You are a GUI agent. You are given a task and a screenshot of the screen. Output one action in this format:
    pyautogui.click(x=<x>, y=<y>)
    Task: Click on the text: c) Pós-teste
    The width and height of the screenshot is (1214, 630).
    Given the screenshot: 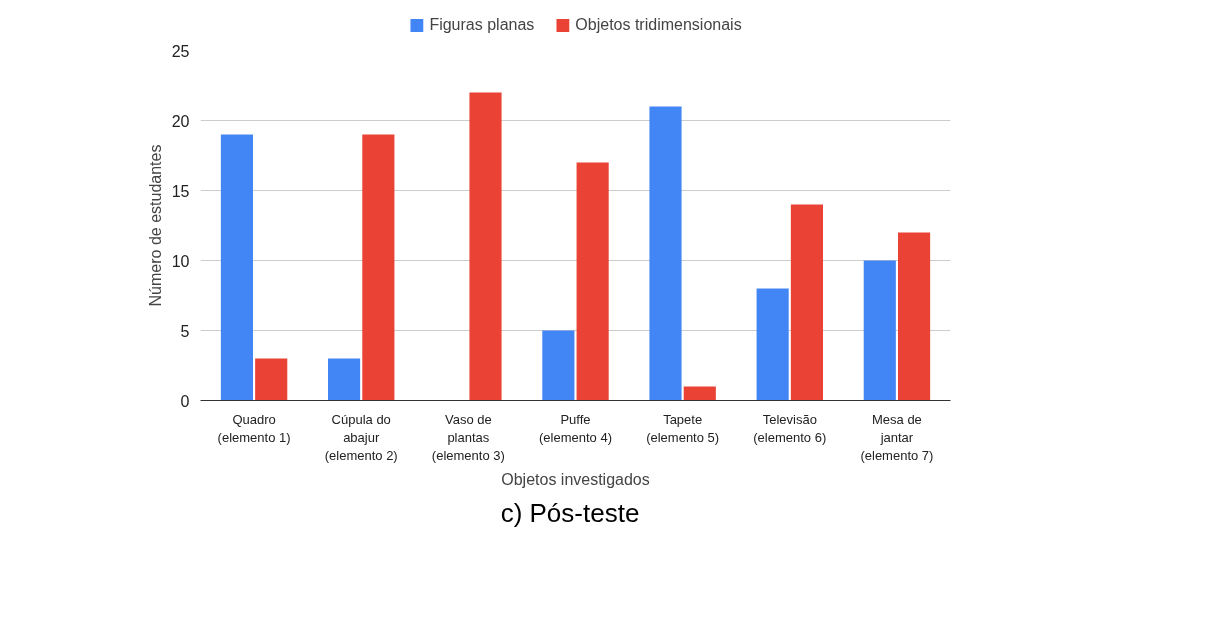 What is the action you would take?
    pyautogui.click(x=570, y=513)
    